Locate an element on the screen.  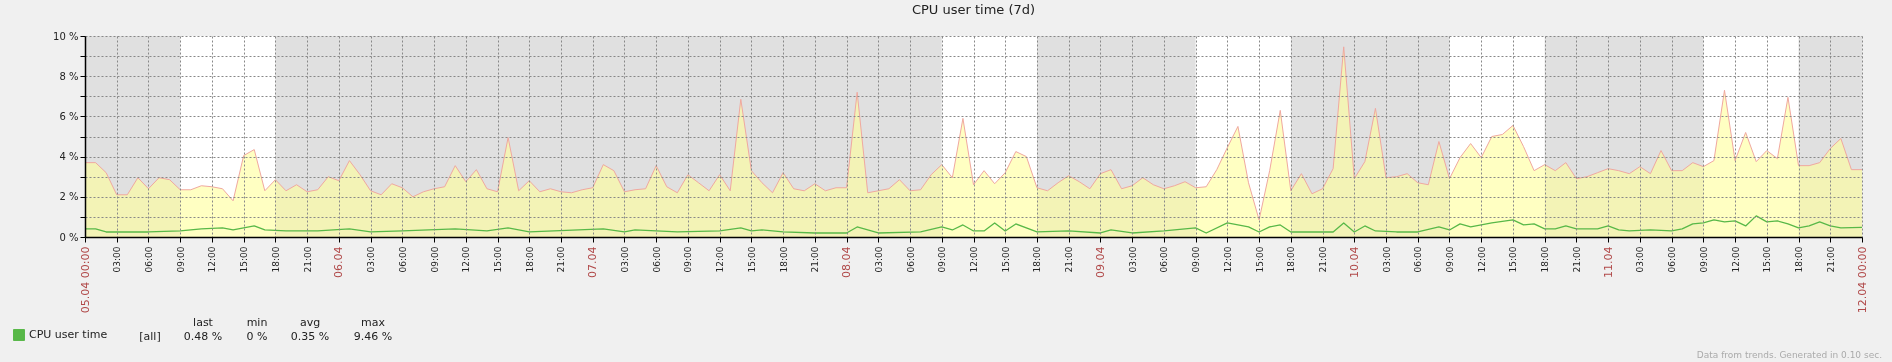
y-tick-label: 8 % is located at coordinates (69, 76).